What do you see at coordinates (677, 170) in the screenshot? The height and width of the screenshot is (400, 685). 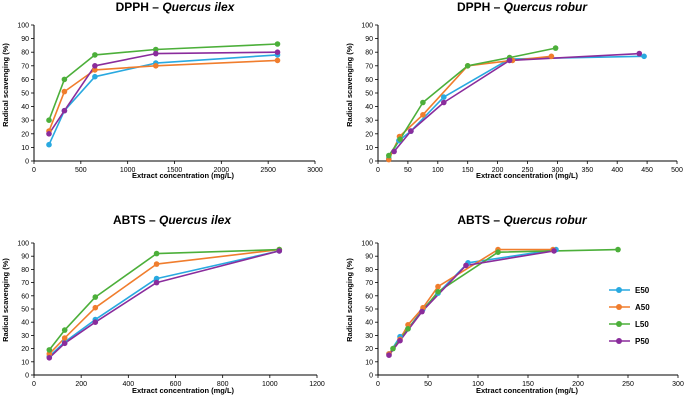 I see `x-tick-label: 500` at bounding box center [677, 170].